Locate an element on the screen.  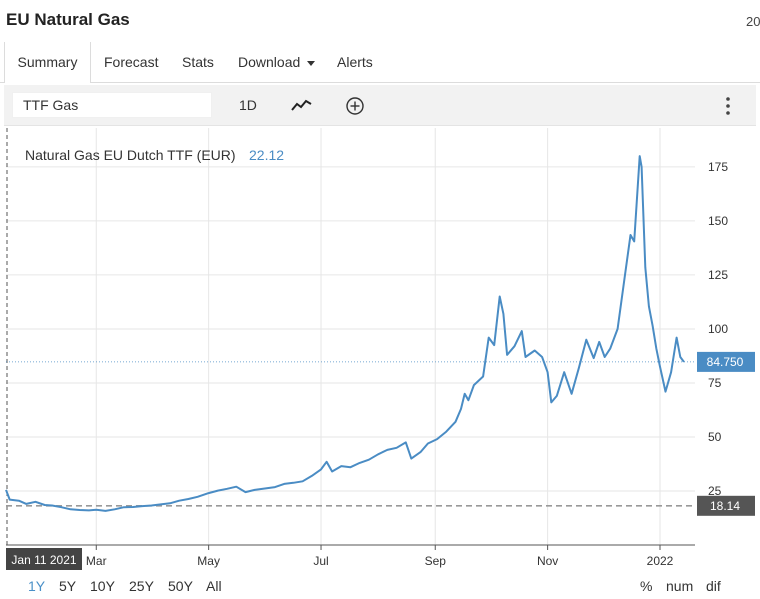
page-title: EU Natural Gas is located at coordinates (68, 19).